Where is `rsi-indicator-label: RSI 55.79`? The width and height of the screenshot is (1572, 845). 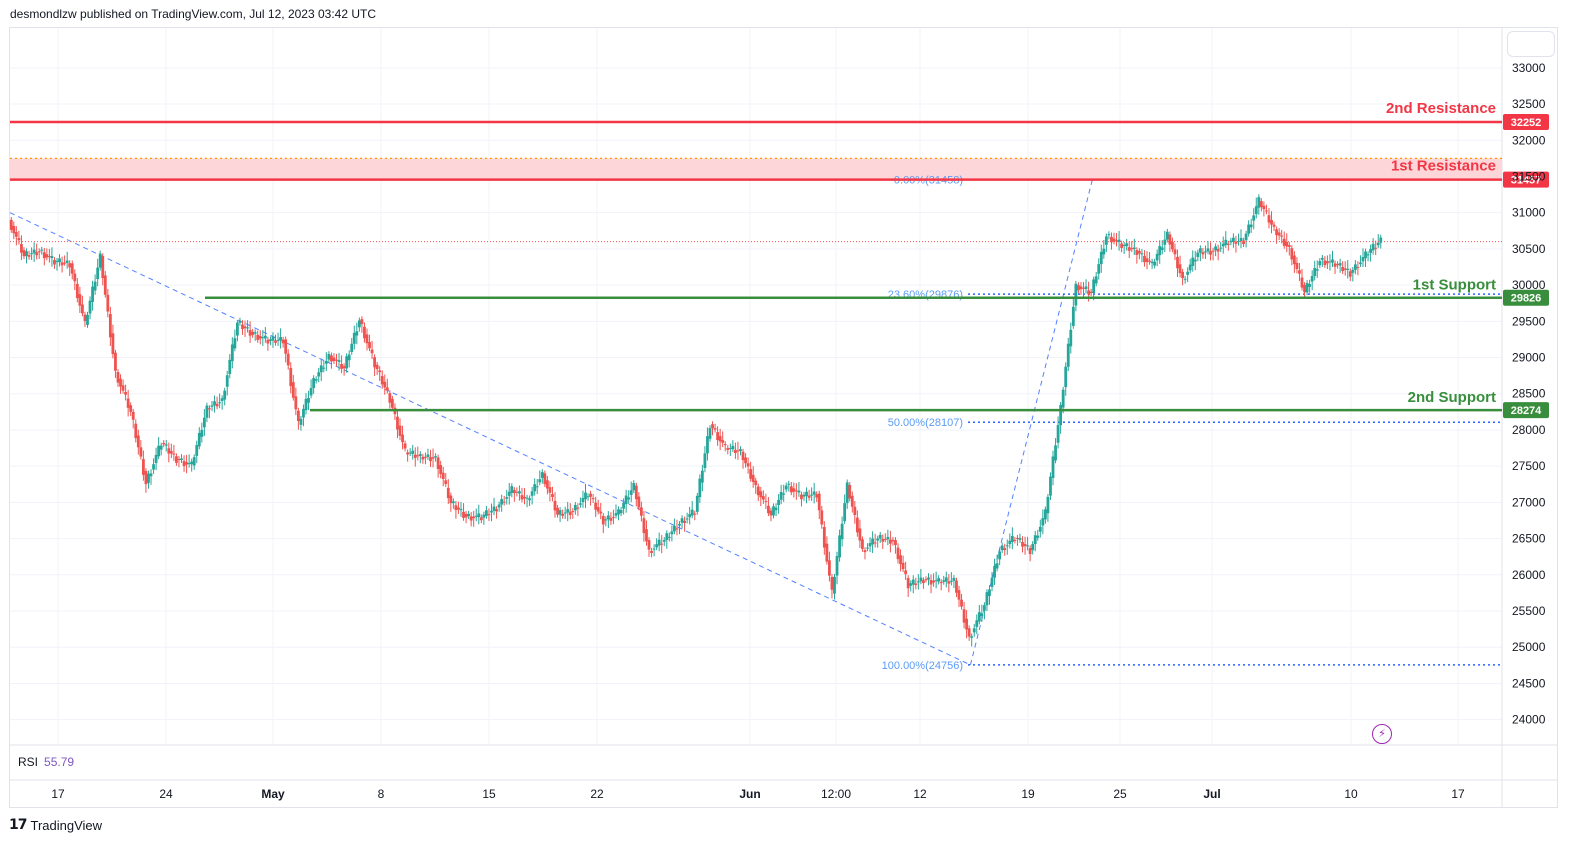
rsi-indicator-label: RSI 55.79 is located at coordinates (46, 762).